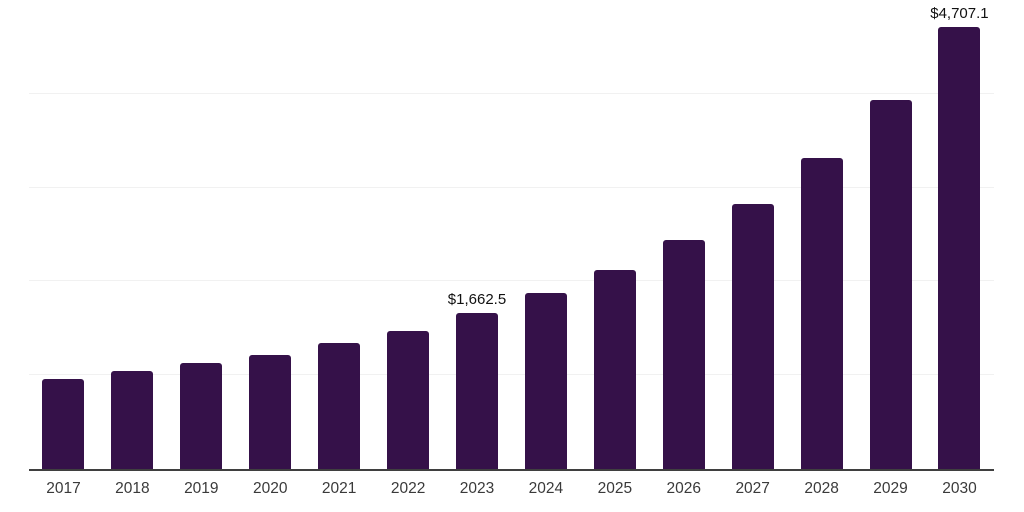  Describe the element at coordinates (339, 488) in the screenshot. I see `x-tick-label-2021: 2021` at that location.